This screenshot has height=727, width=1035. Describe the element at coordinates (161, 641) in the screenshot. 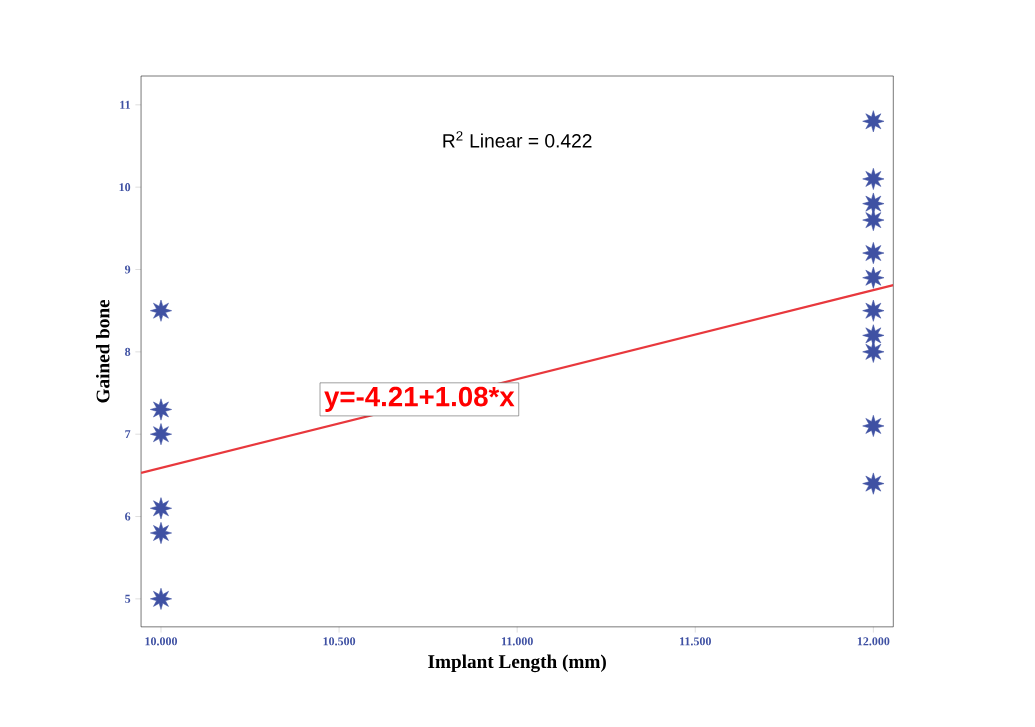

I see `x-tick-label: 10.000` at that location.